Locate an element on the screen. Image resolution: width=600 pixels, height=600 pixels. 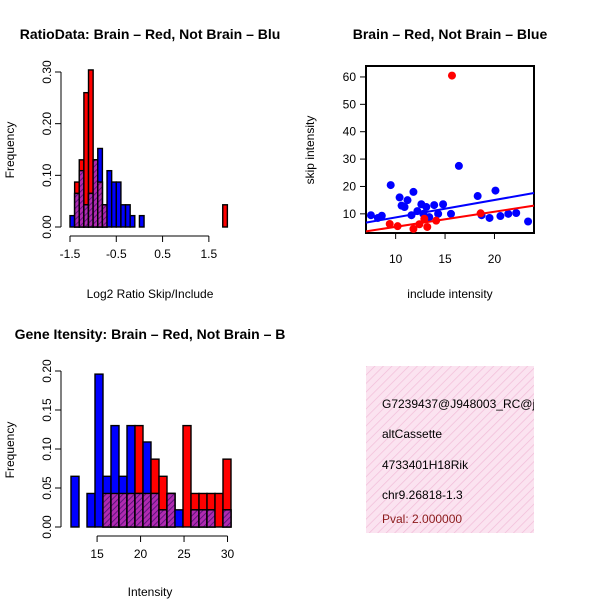
intensity-x-tick-label: 30 is located at coordinates (228, 554).